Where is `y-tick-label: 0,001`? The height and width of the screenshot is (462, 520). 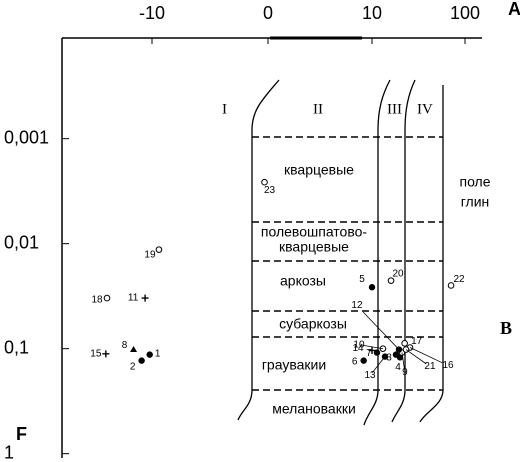
y-tick-label: 0,001 is located at coordinates (26, 137).